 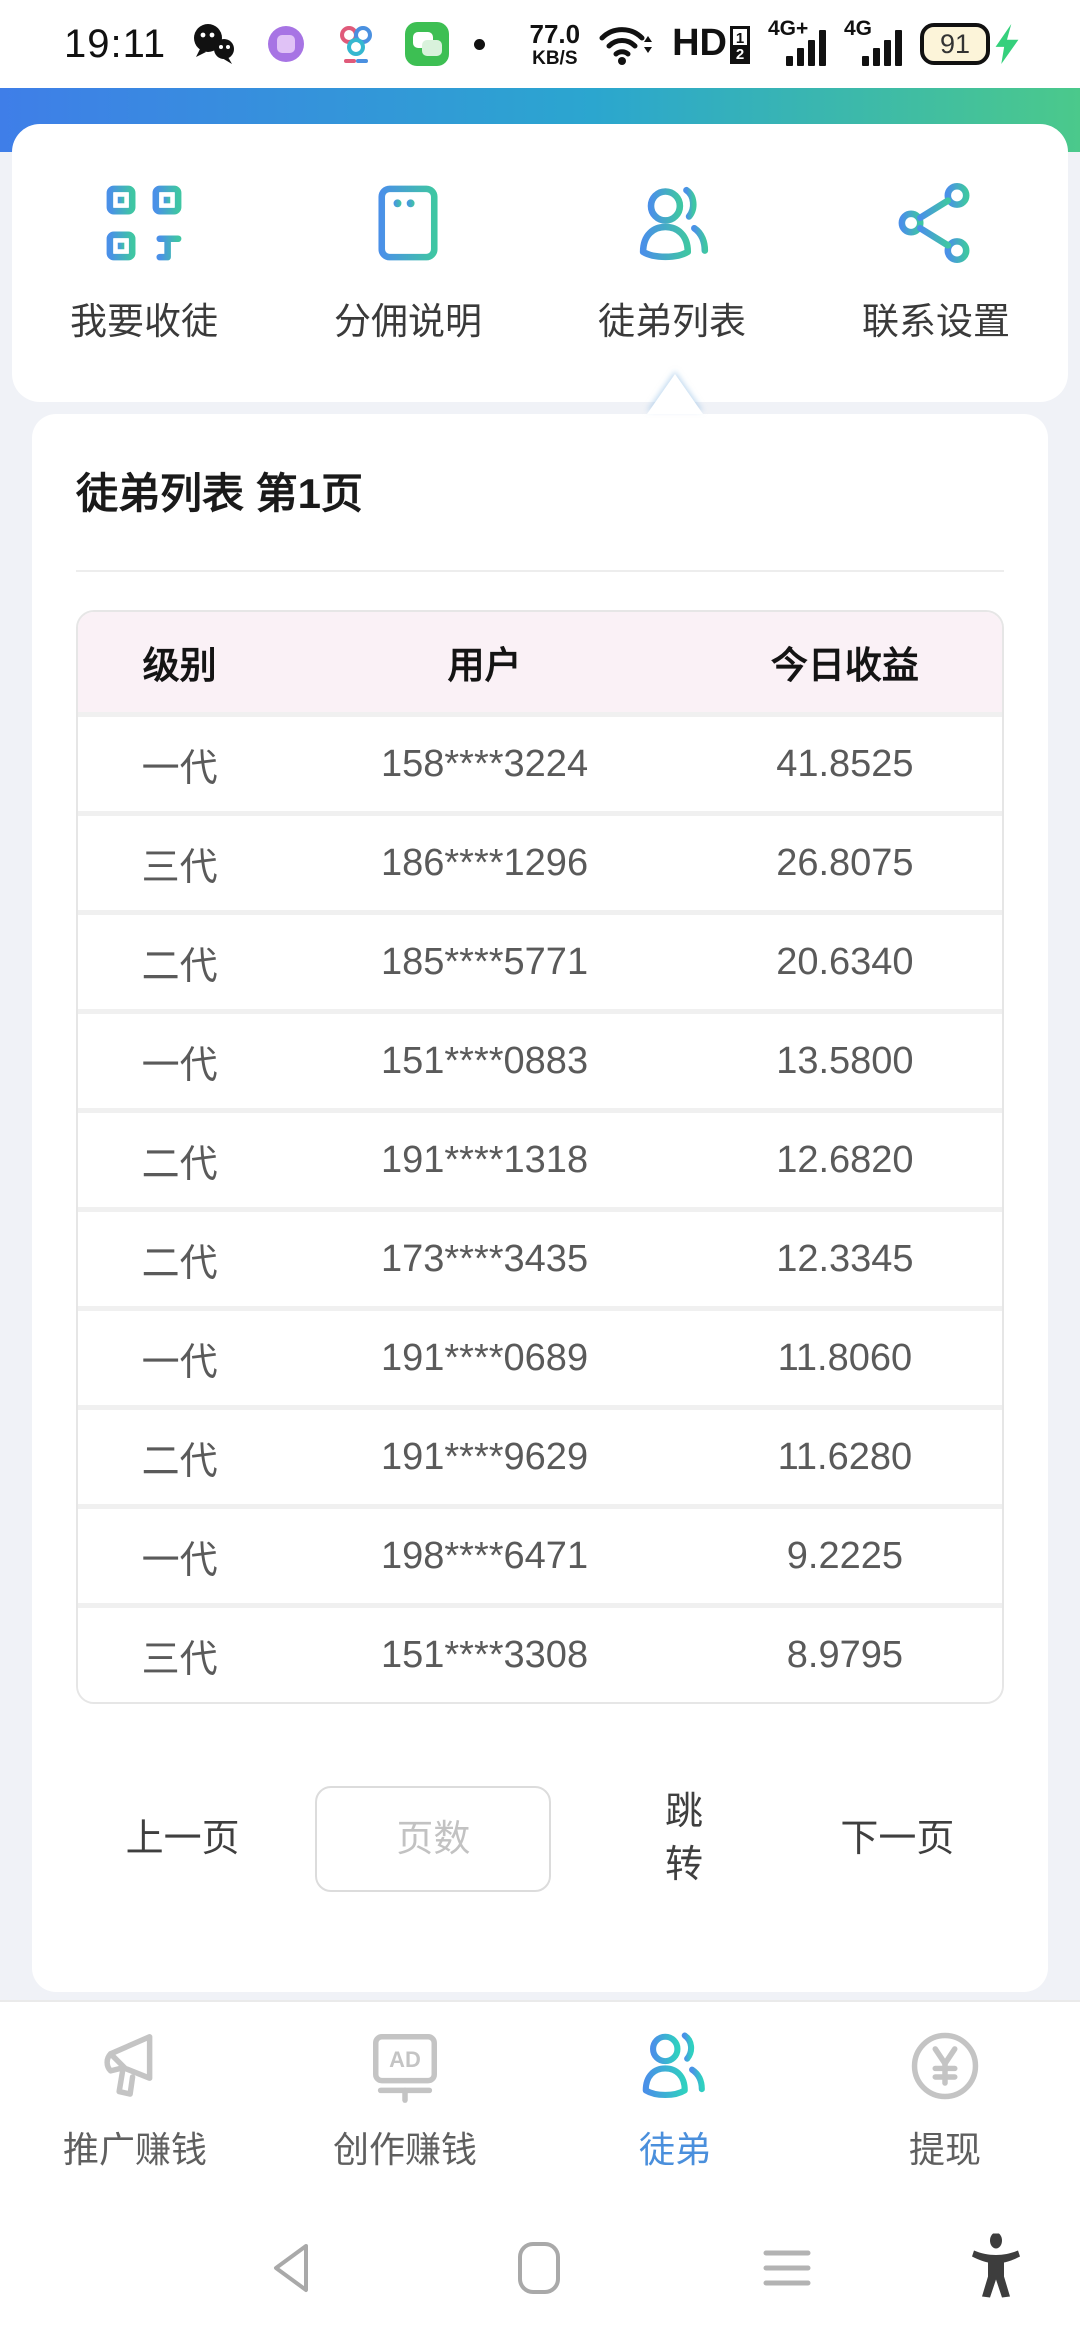 I want to click on table-row: 三代 151****3308 8.9795, so click(x=540, y=1652).